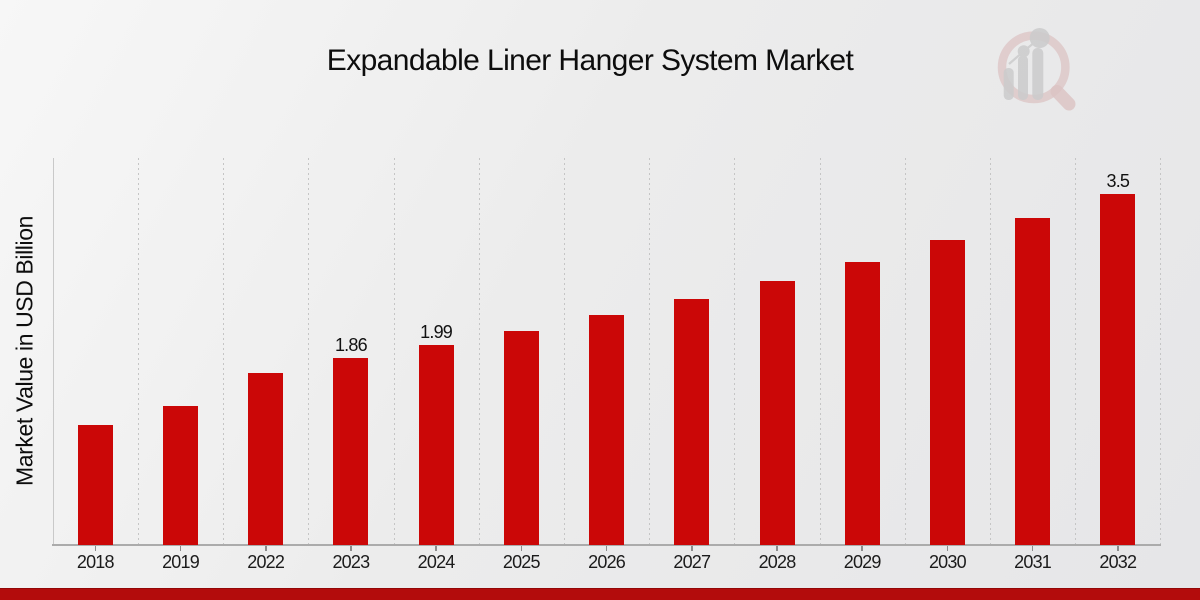 The image size is (1200, 600). What do you see at coordinates (436, 445) in the screenshot?
I see `bar-2024` at bounding box center [436, 445].